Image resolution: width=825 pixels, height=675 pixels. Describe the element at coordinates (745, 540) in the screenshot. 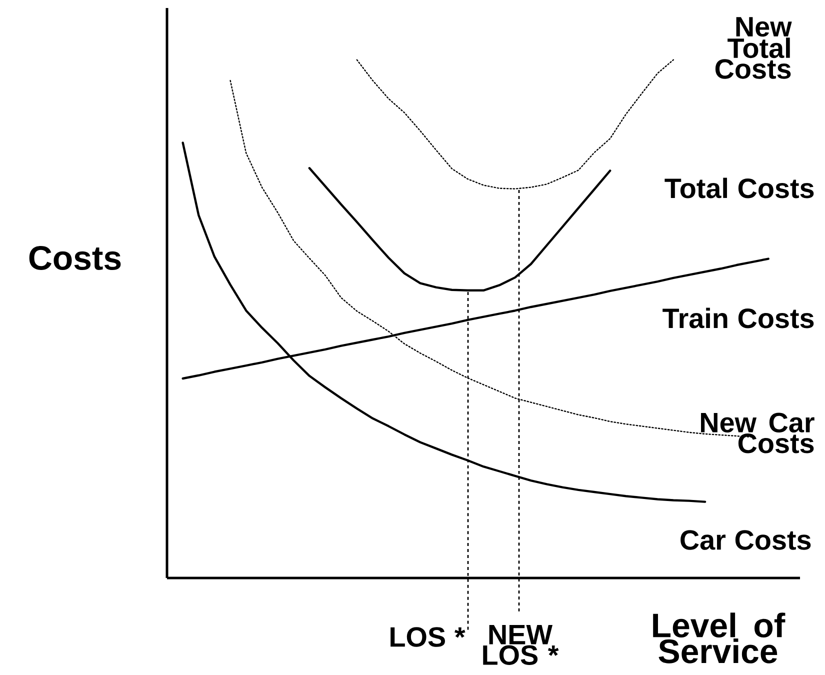

I see `series-label: Car Costs` at that location.